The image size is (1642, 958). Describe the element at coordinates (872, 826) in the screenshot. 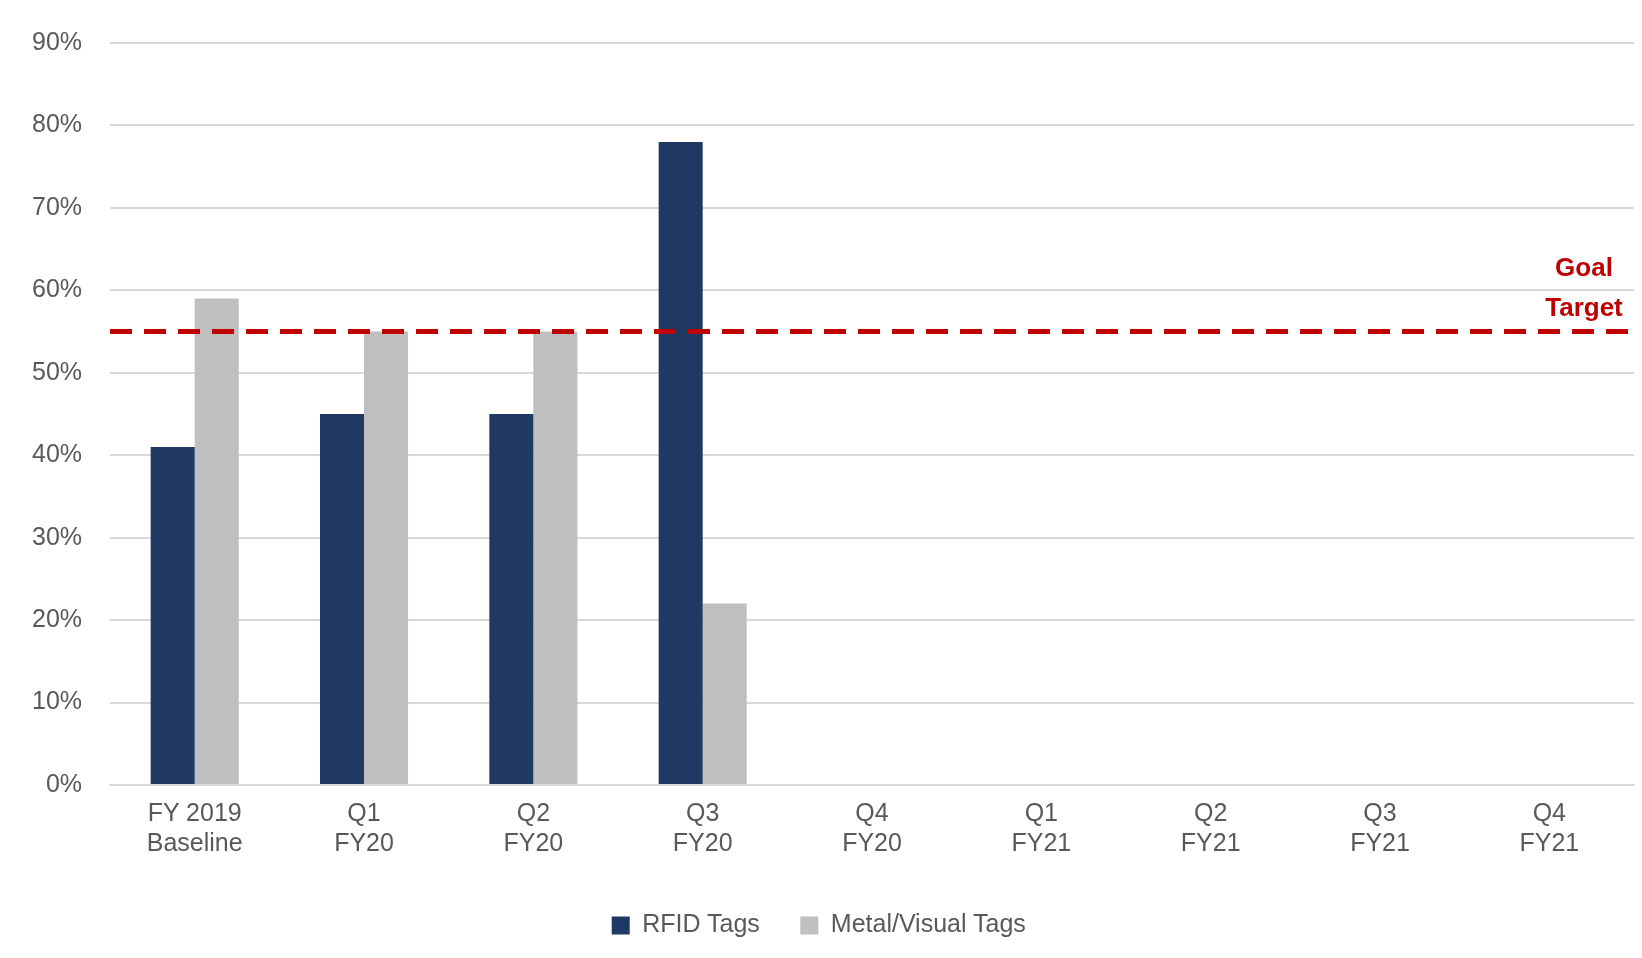

I see `x-tick-label: Q4 FY20` at that location.